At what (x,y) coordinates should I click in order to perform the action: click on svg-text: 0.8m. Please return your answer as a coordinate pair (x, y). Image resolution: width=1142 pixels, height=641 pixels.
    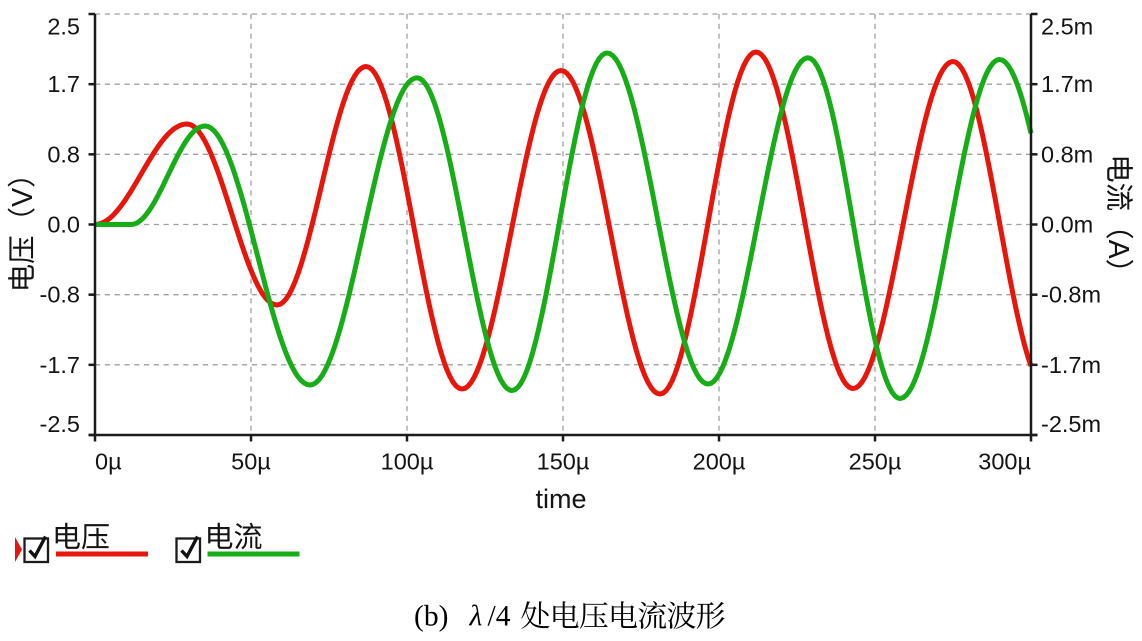
    Looking at the image, I should click on (1067, 154).